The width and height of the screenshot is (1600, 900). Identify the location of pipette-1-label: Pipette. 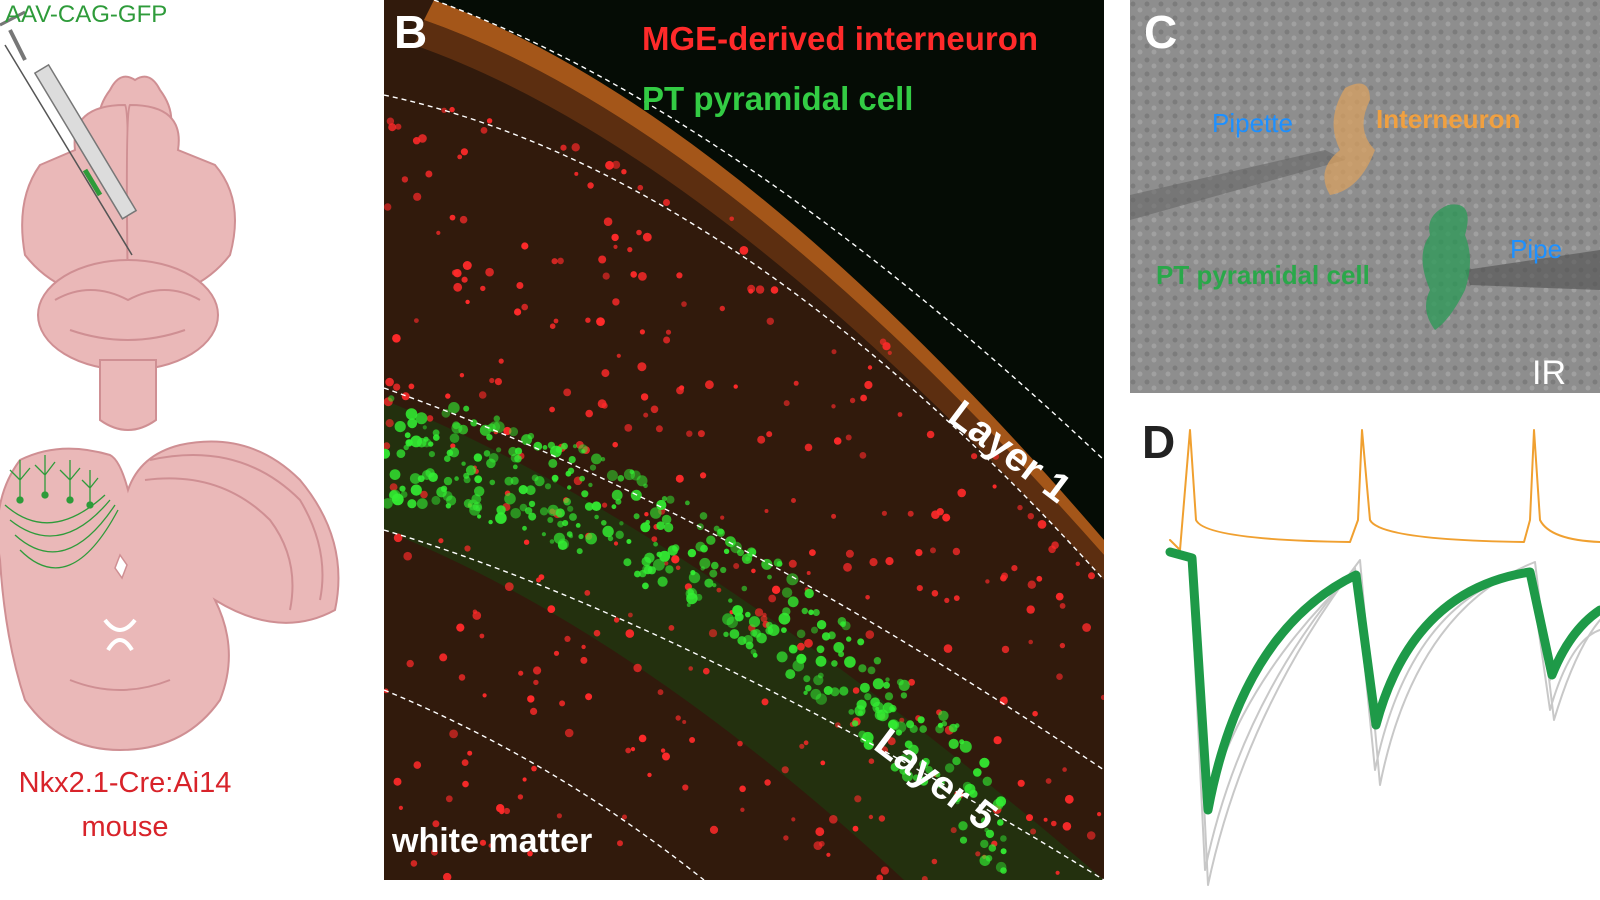
(1252, 123).